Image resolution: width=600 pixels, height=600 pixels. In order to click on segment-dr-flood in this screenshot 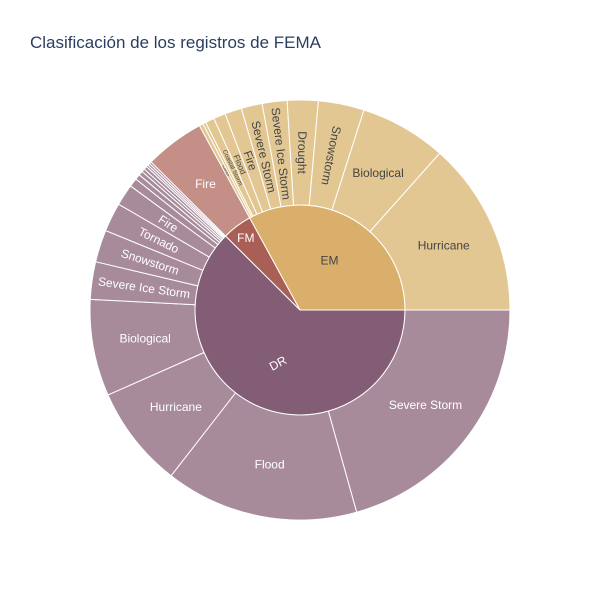, I will do `click(264, 456)`.